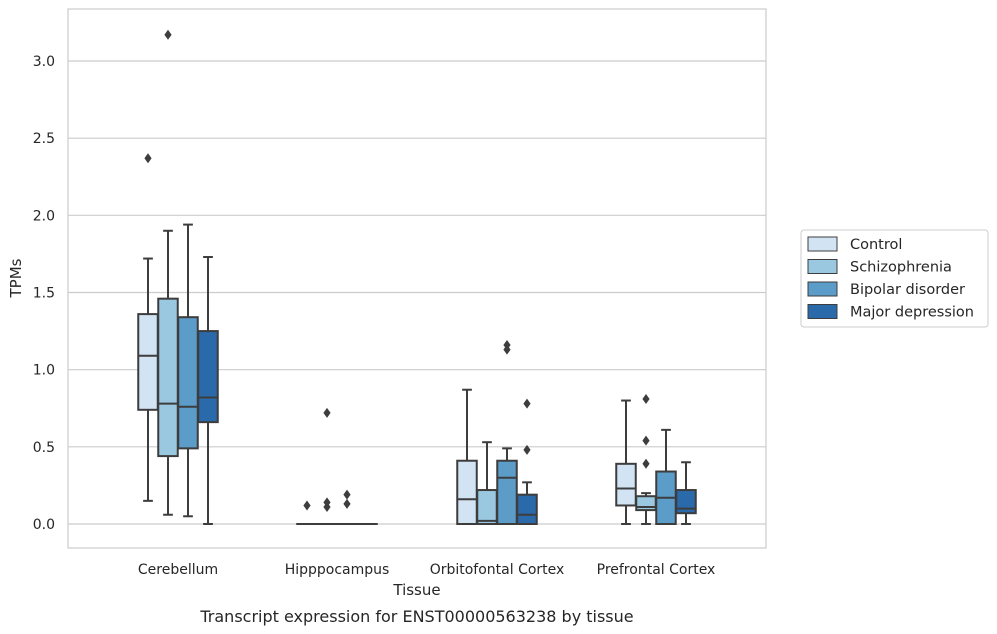 Image resolution: width=997 pixels, height=634 pixels. What do you see at coordinates (44, 139) in the screenshot?
I see `y-tick-label: 2.5` at bounding box center [44, 139].